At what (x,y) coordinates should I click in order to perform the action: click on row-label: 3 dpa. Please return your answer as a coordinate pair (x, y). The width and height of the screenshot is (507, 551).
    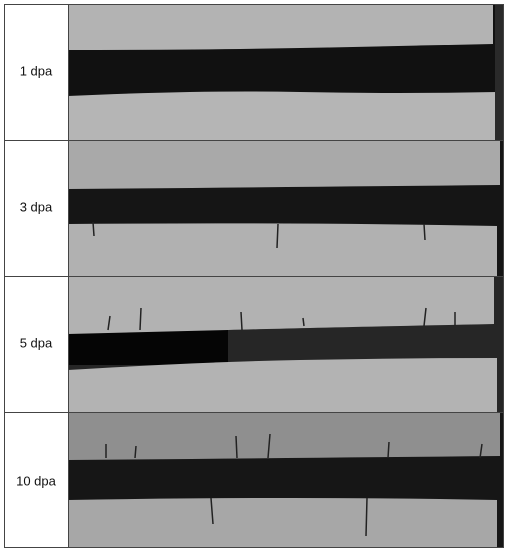
    Looking at the image, I should click on (36, 206).